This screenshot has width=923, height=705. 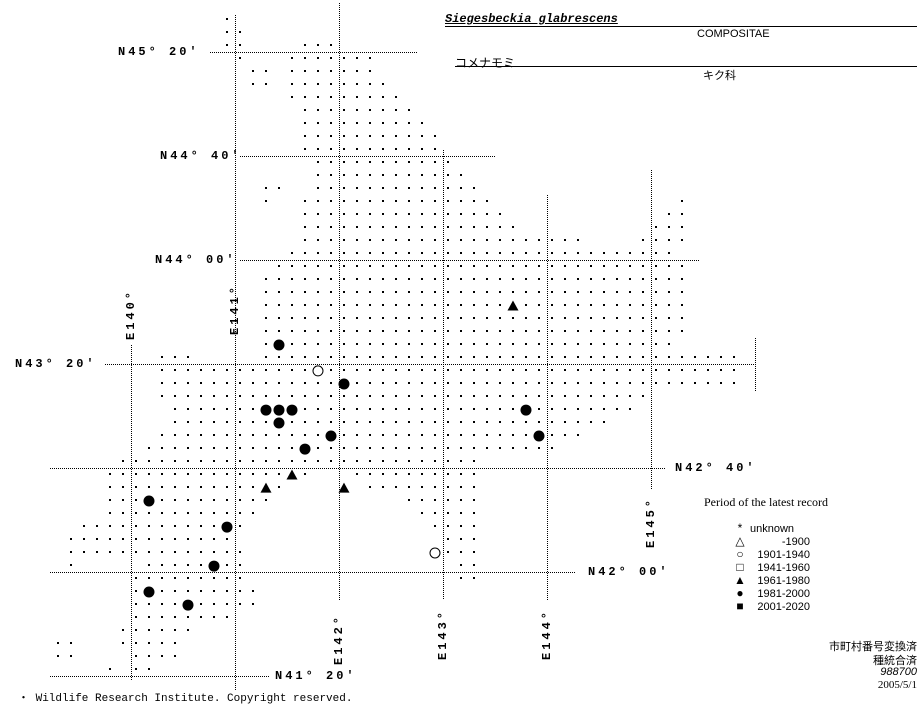 I want to click on open-circle-marker, so click(x=318, y=371).